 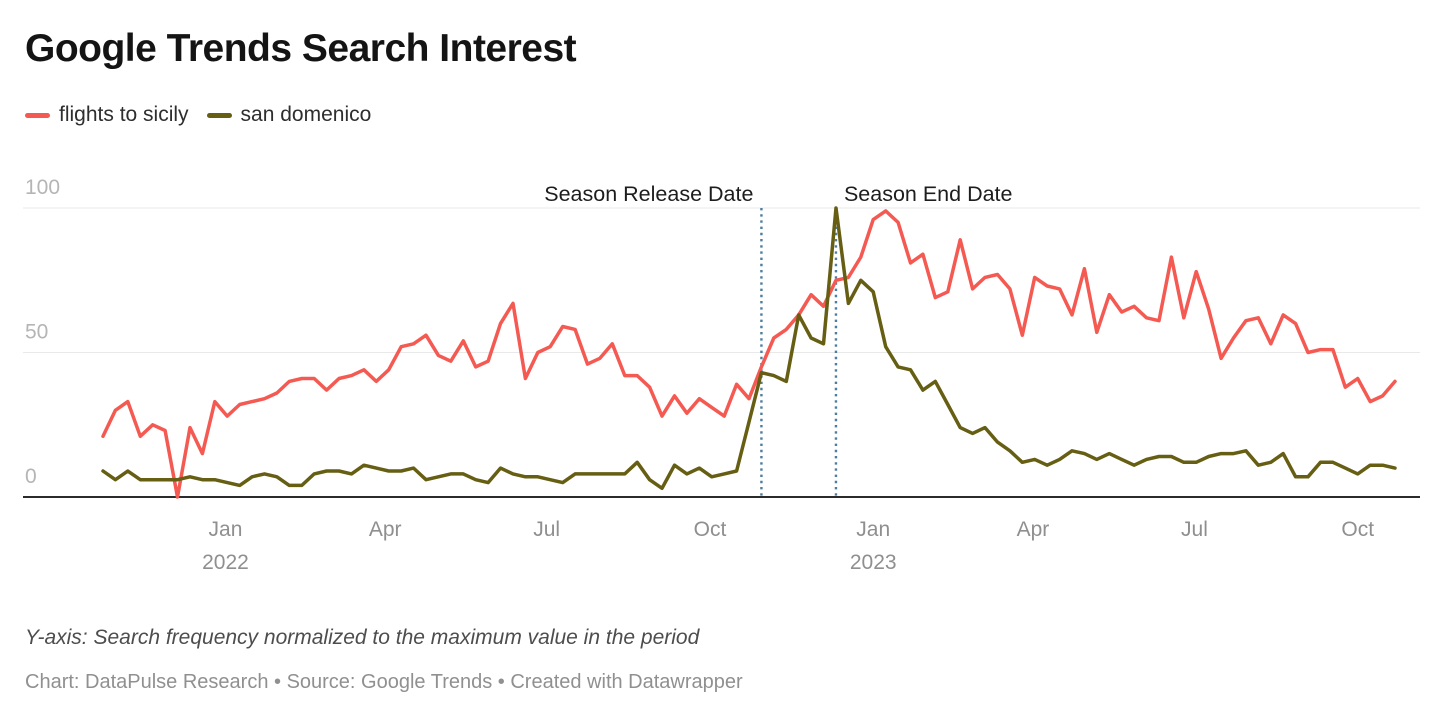 What do you see at coordinates (722, 115) in the screenshot?
I see `legend: flights to sicily san domenico` at bounding box center [722, 115].